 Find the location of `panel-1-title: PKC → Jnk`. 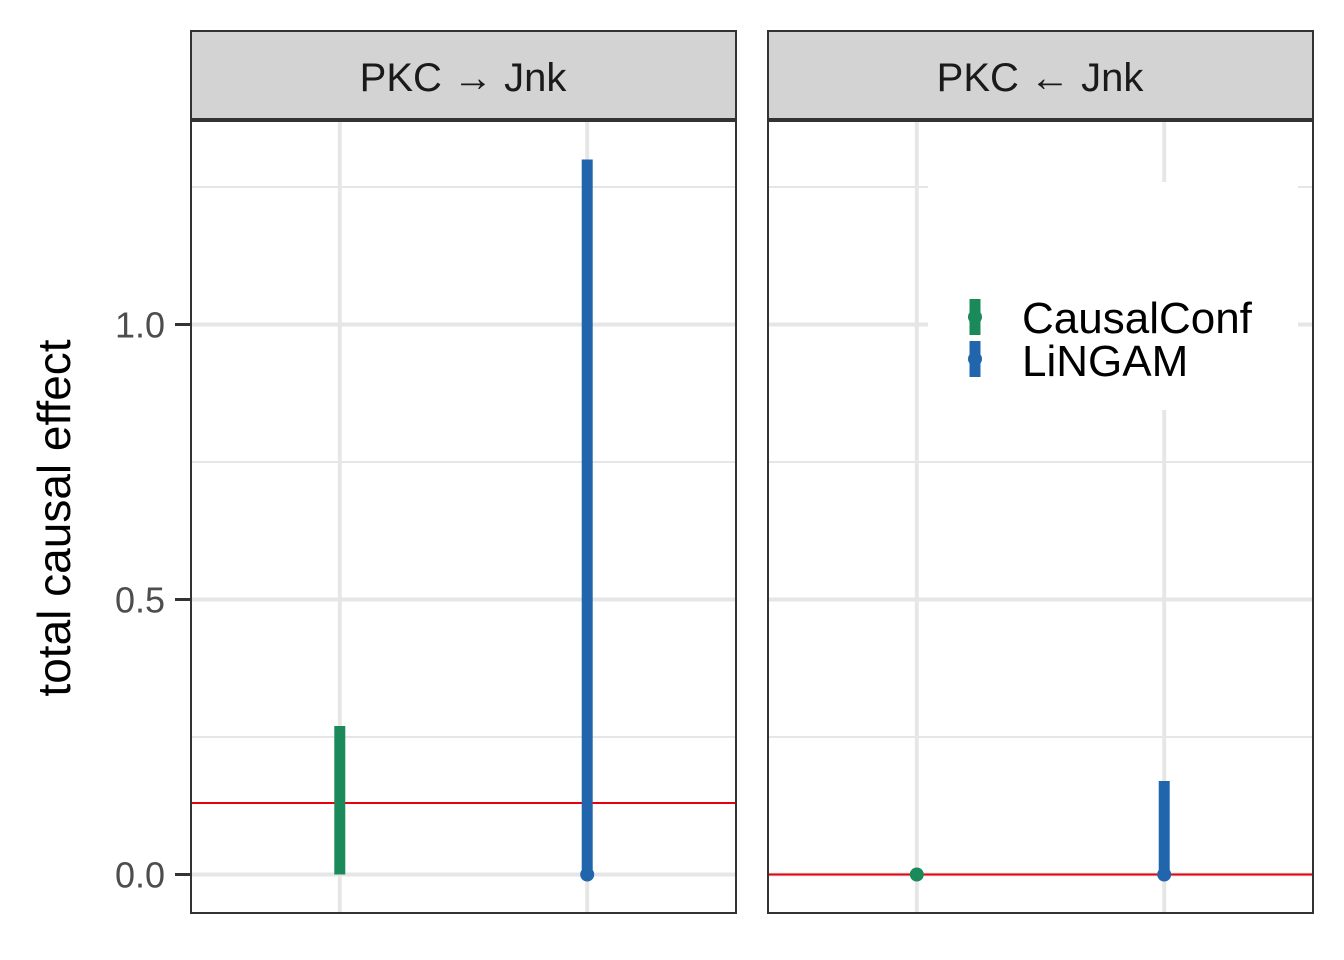

panel-1-title: PKC → Jnk is located at coordinates (464, 78).